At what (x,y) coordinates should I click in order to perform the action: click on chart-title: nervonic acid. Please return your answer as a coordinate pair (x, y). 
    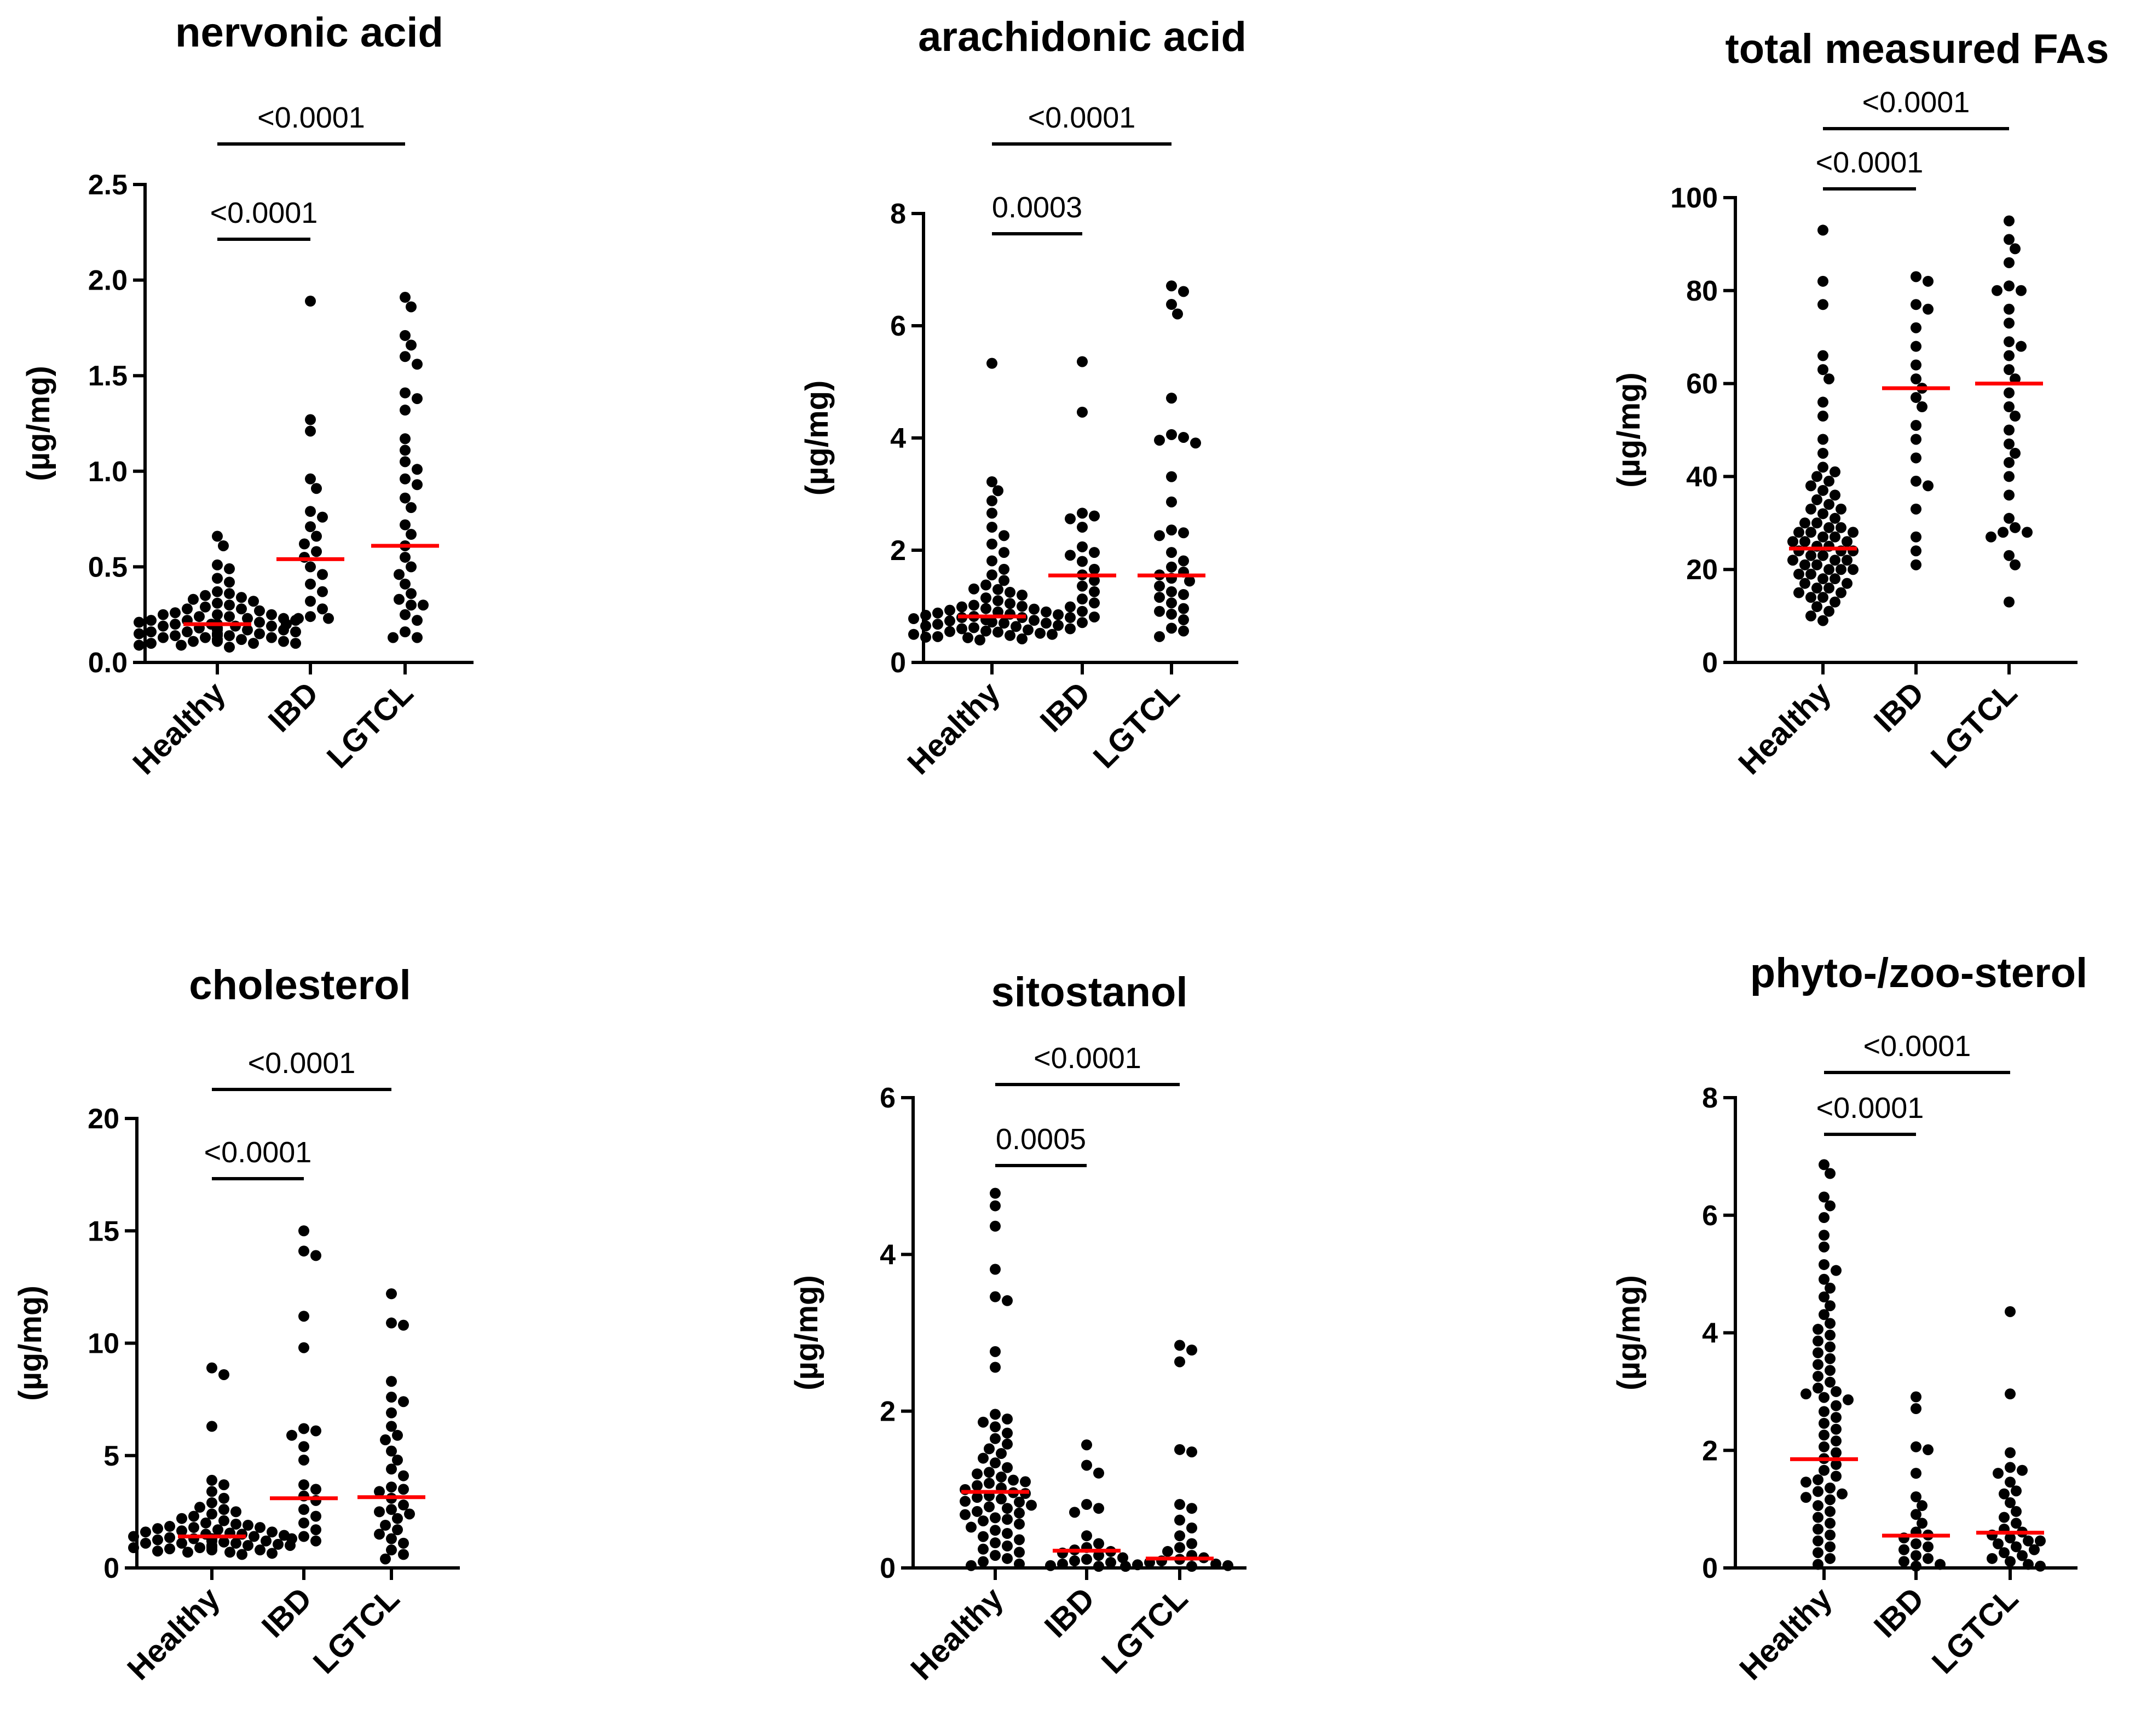
    Looking at the image, I should click on (309, 32).